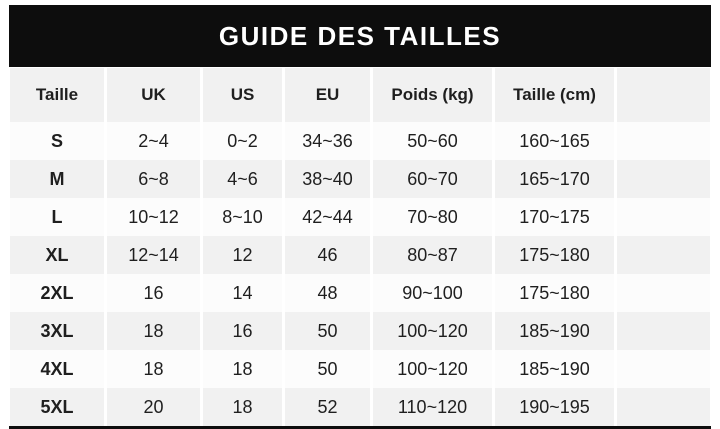 This screenshot has width=720, height=429. What do you see at coordinates (58, 293) in the screenshot?
I see `size-label-cell: 2XL` at bounding box center [58, 293].